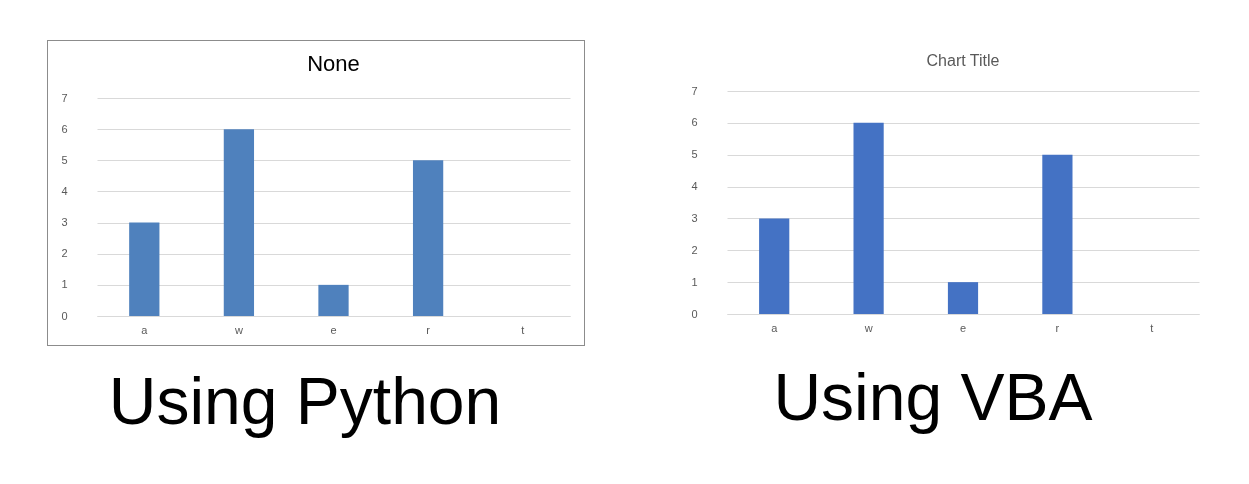 This screenshot has width=1249, height=484. Describe the element at coordinates (963, 60) in the screenshot. I see `chart-title: Chart Title` at that location.